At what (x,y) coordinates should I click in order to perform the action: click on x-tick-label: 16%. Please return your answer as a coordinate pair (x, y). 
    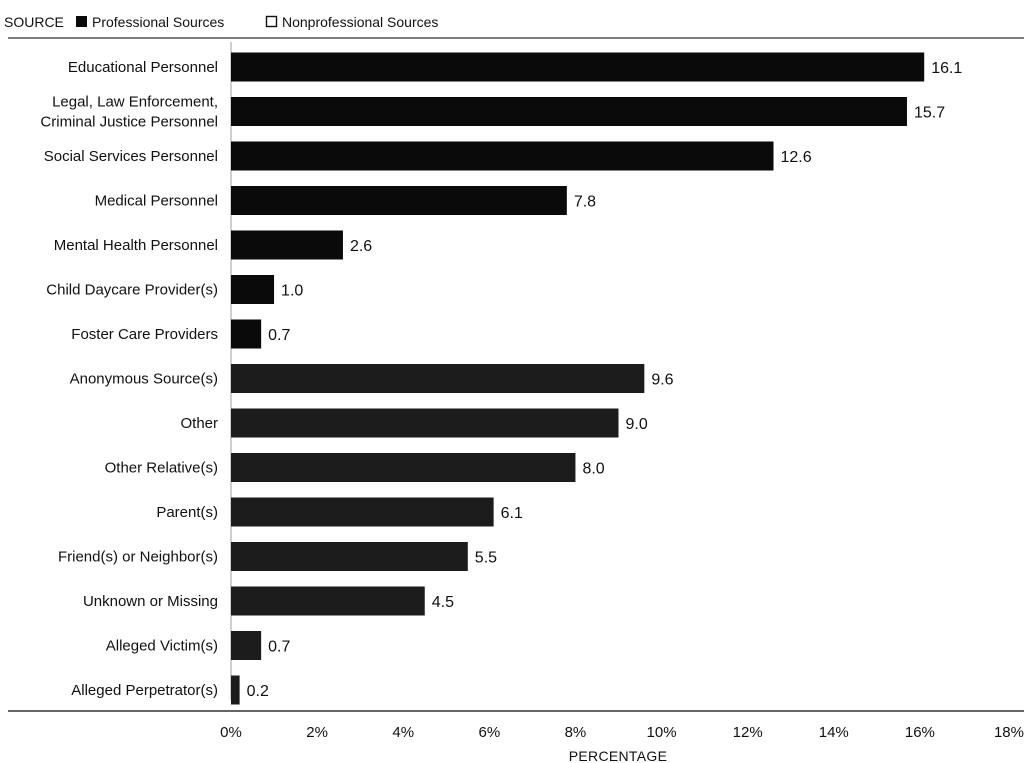
    Looking at the image, I should click on (920, 732).